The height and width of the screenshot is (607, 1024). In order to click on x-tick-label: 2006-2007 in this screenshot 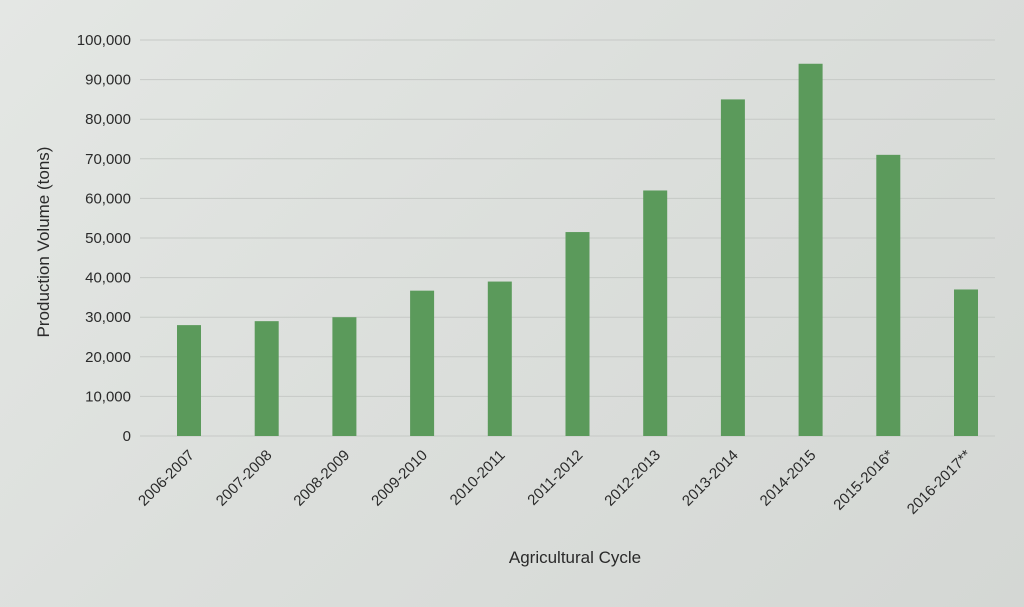, I will do `click(166, 478)`.